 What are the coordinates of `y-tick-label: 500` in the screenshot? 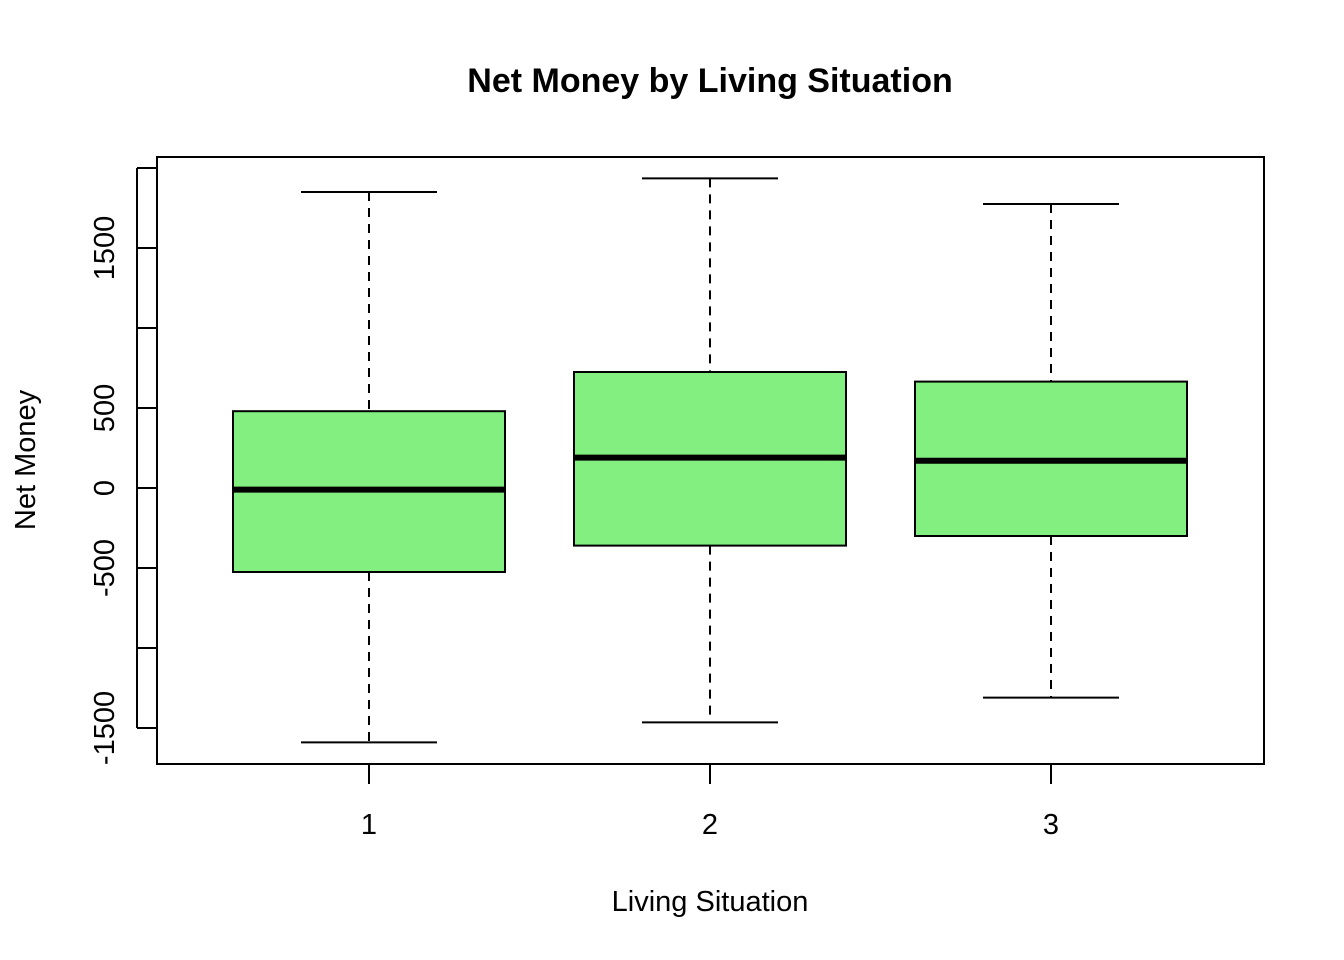 It's located at (105, 408).